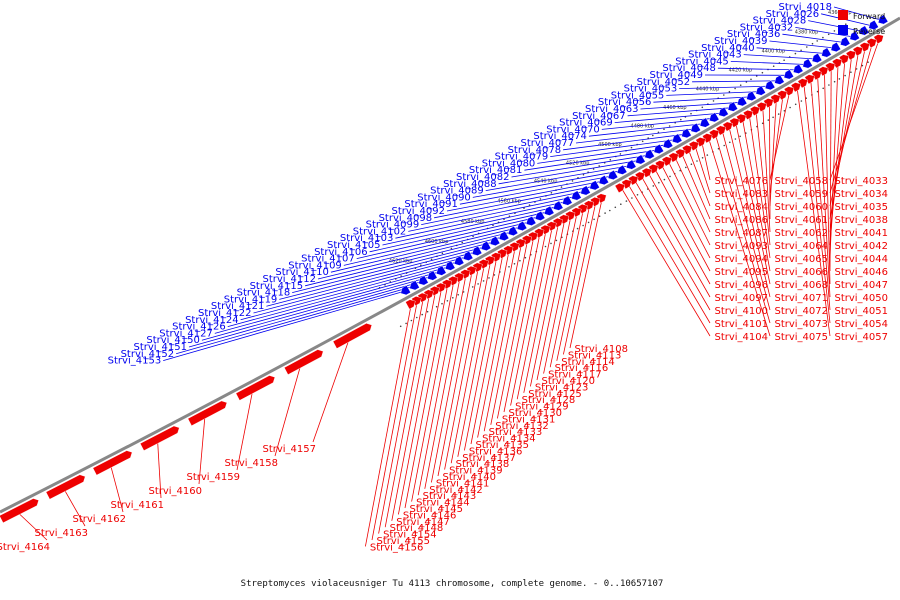 The image size is (900, 600). What do you see at coordinates (99, 519) in the screenshot?
I see `gene-label: Strvi_4162` at bounding box center [99, 519].